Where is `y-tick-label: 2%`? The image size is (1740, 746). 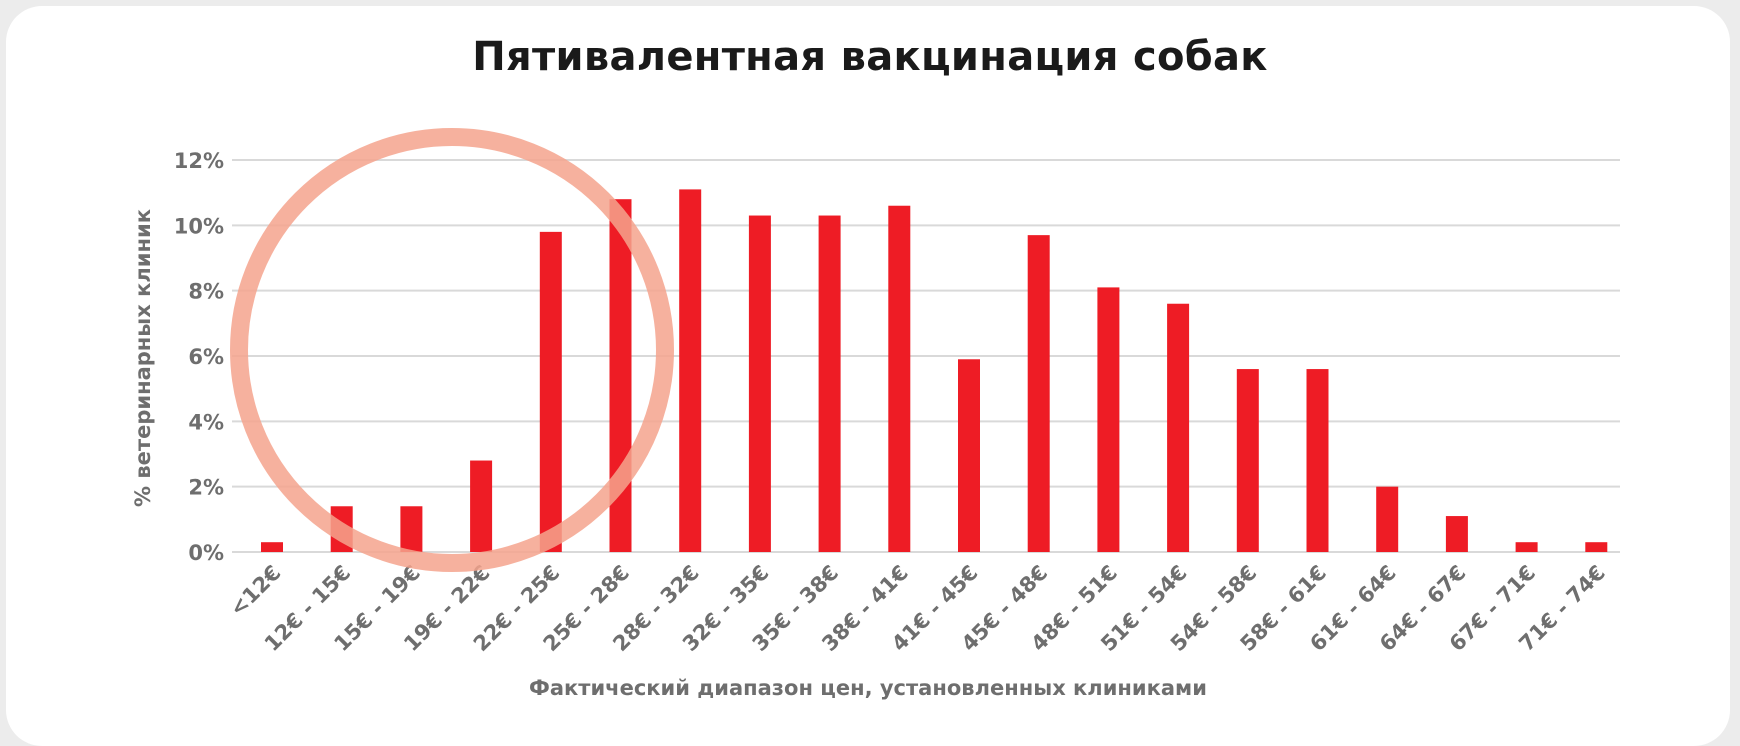 y-tick-label: 2% is located at coordinates (206, 488).